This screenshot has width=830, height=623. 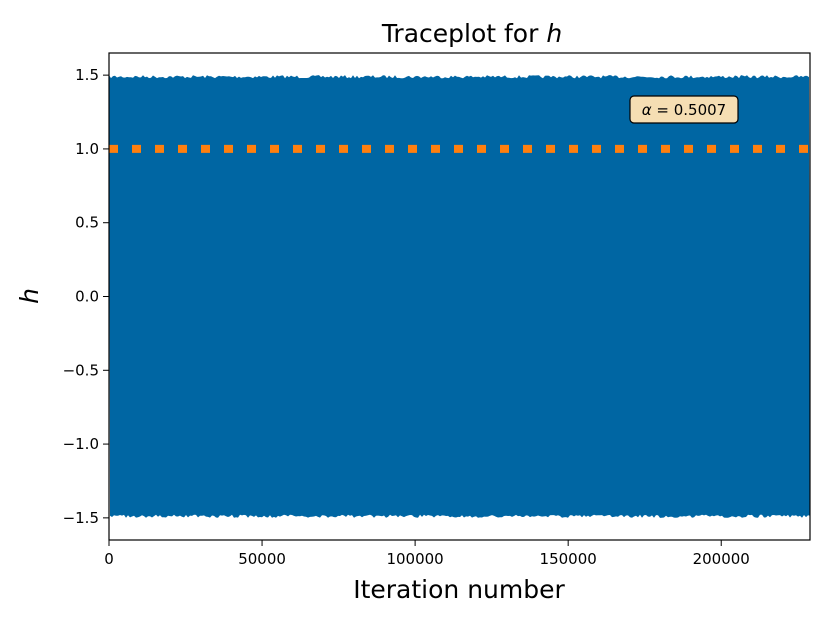 What do you see at coordinates (81, 444) in the screenshot?
I see `y-tick-label: −1.0` at bounding box center [81, 444].